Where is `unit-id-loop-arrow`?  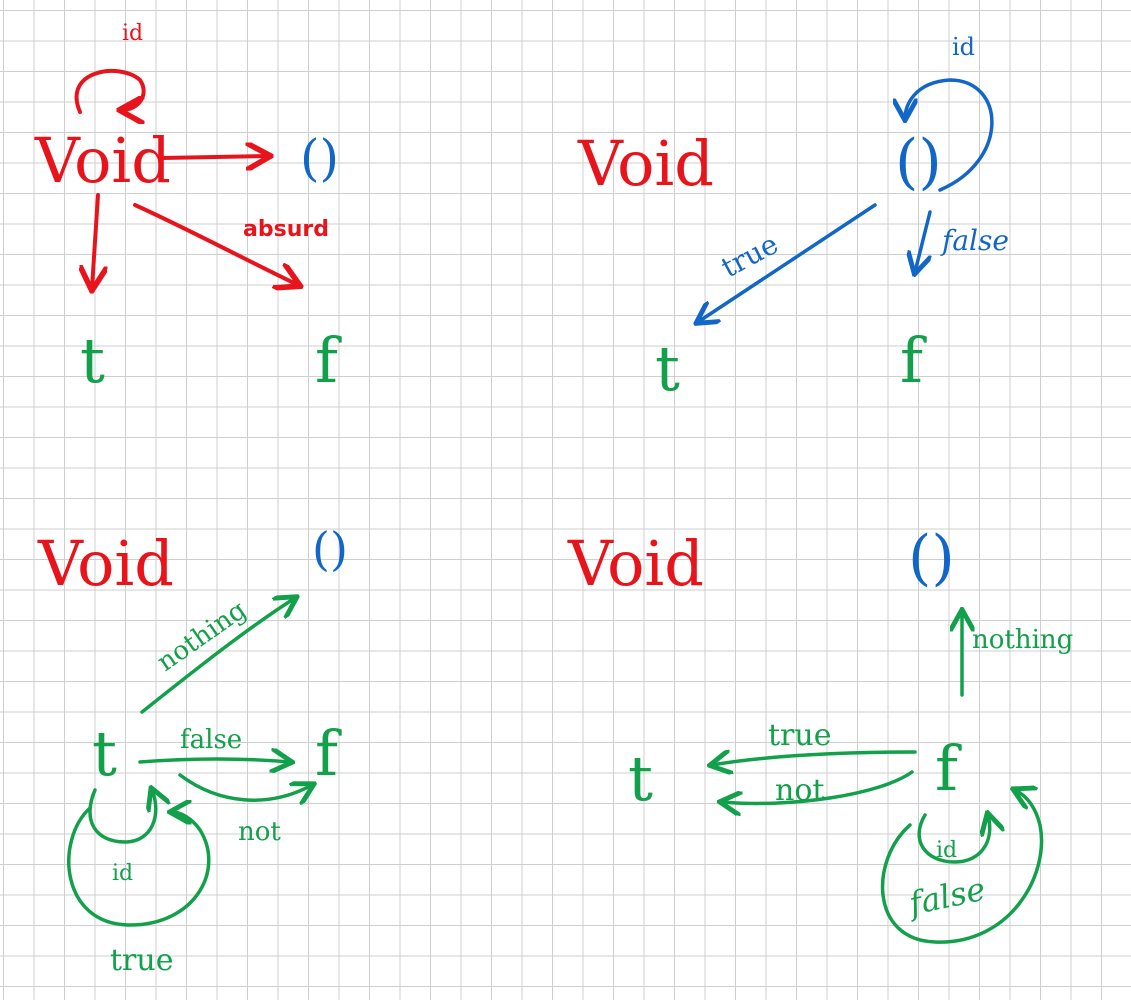
unit-id-loop-arrow is located at coordinates (949, 135).